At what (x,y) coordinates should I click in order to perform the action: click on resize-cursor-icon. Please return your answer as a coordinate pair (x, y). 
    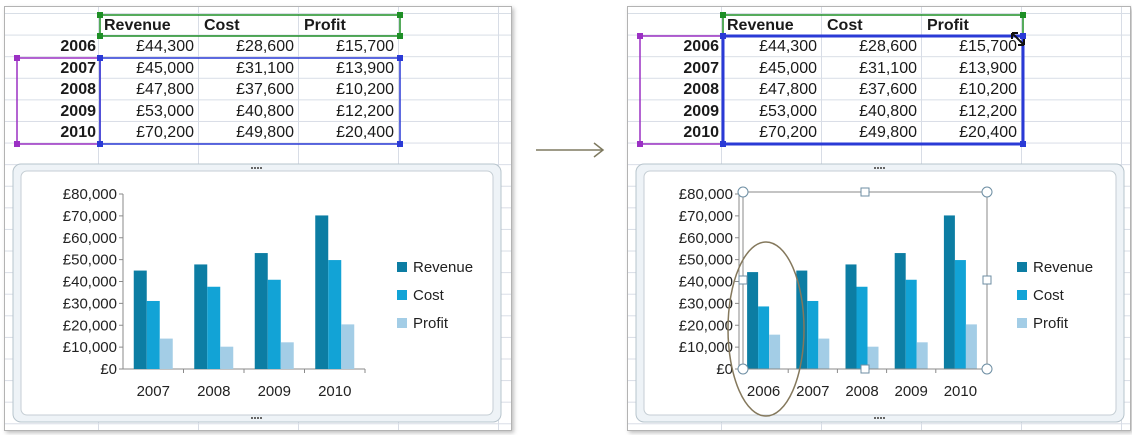
    Looking at the image, I should click on (1018, 39).